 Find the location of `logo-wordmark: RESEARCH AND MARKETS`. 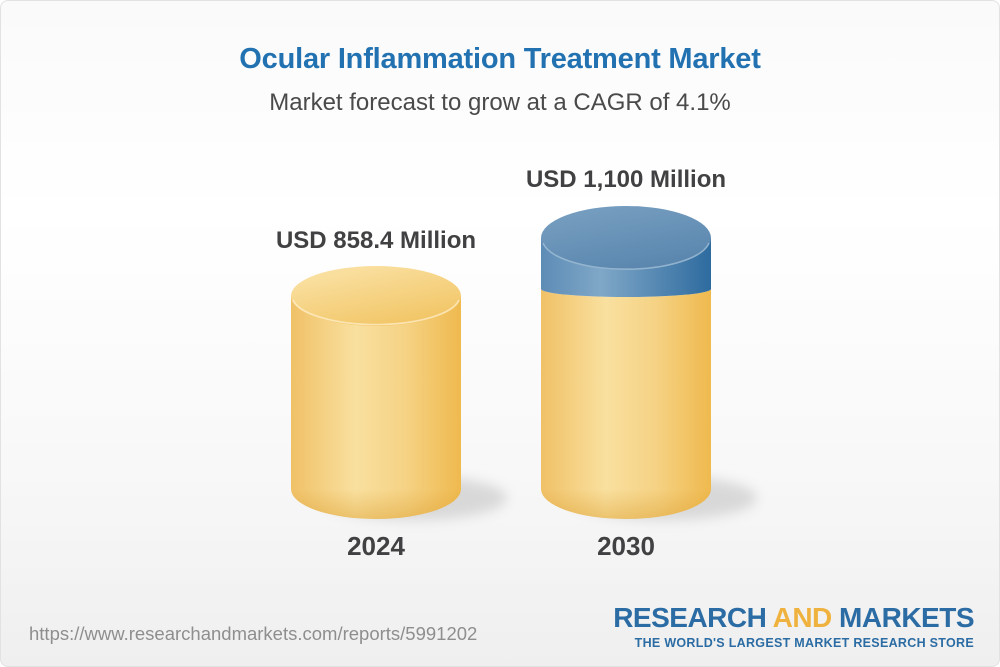

logo-wordmark: RESEARCH AND MARKETS is located at coordinates (793, 618).